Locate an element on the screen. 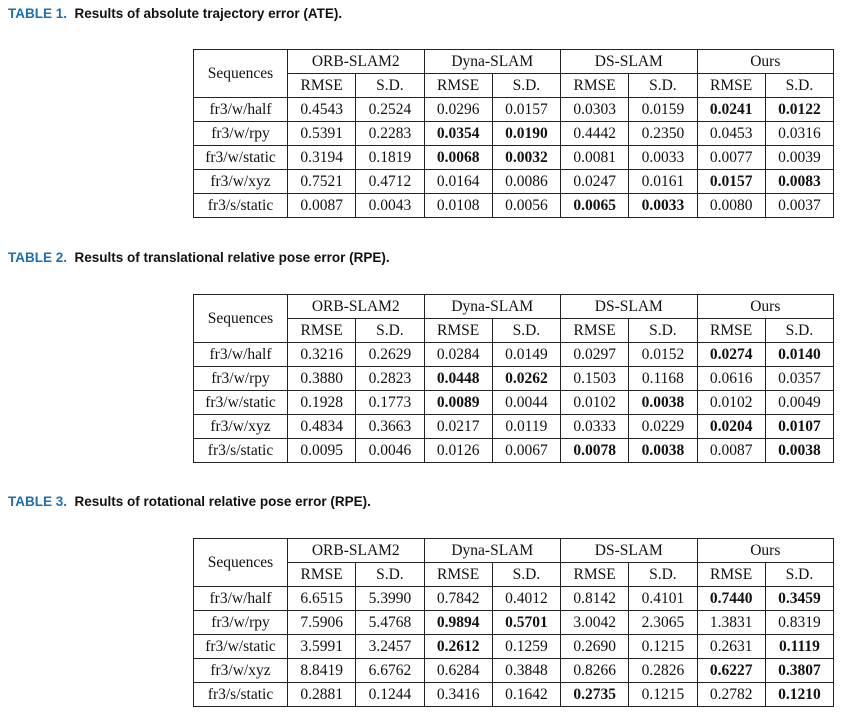  value-cell: 0.1773 is located at coordinates (390, 402).